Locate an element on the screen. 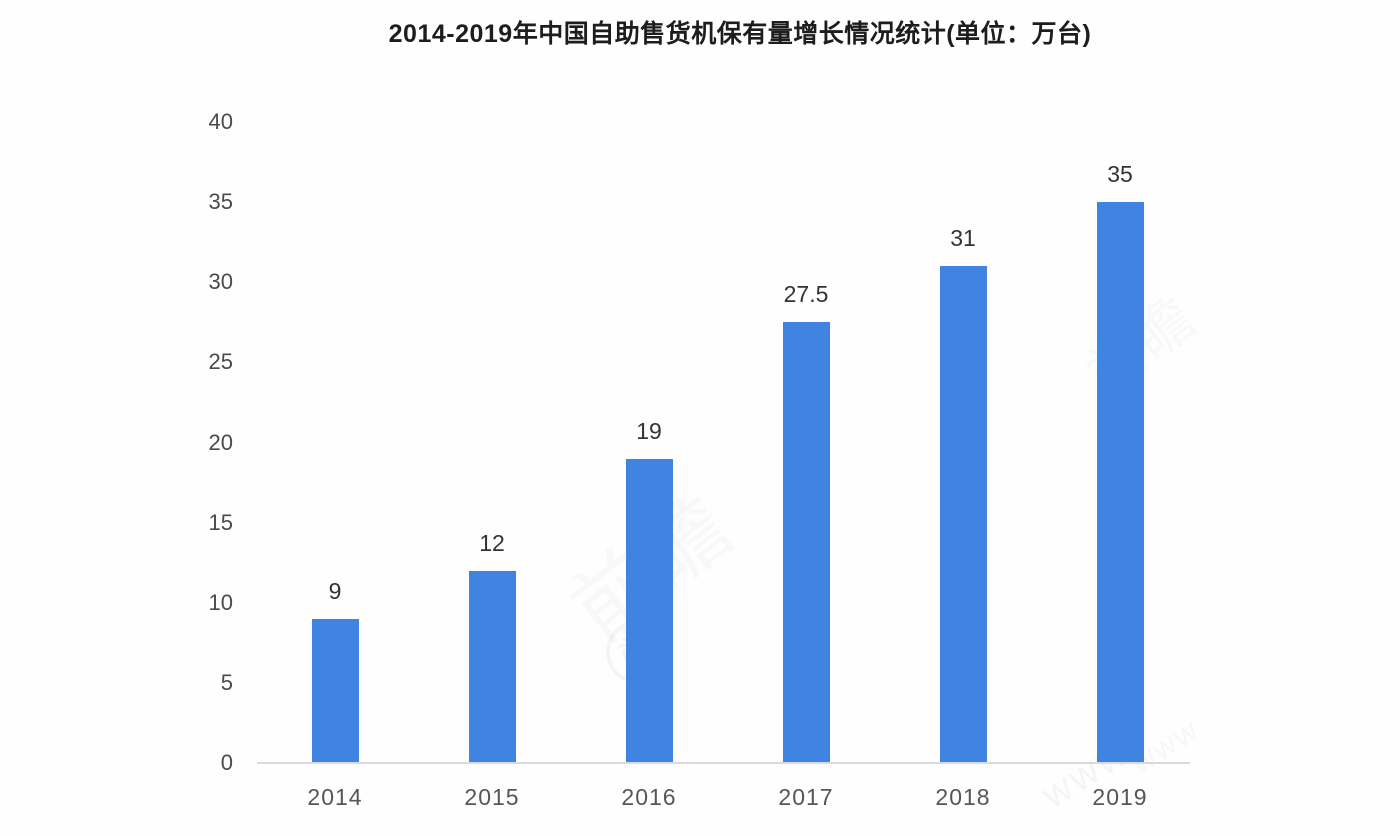  y-axis-tick-label: 5 is located at coordinates (226, 682).